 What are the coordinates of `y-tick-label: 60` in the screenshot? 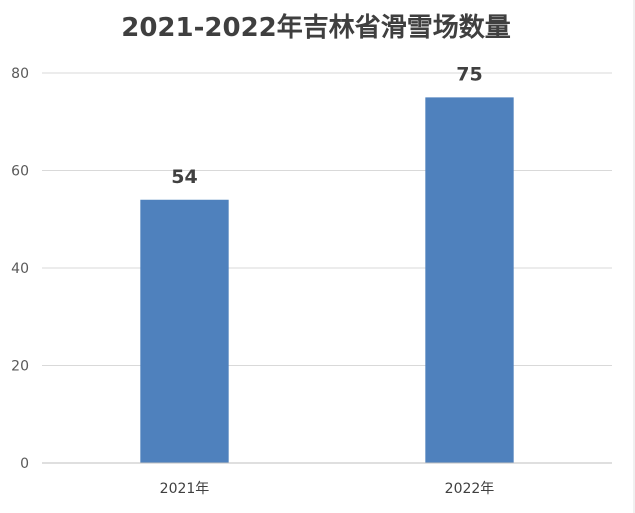 It's located at (20, 172).